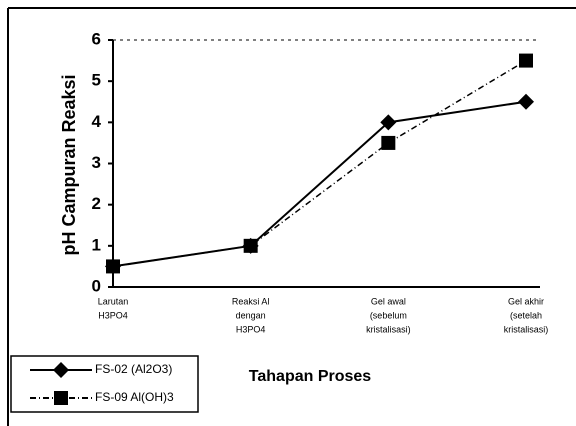  Describe the element at coordinates (96, 80) in the screenshot. I see `y-tick-label: 5` at that location.